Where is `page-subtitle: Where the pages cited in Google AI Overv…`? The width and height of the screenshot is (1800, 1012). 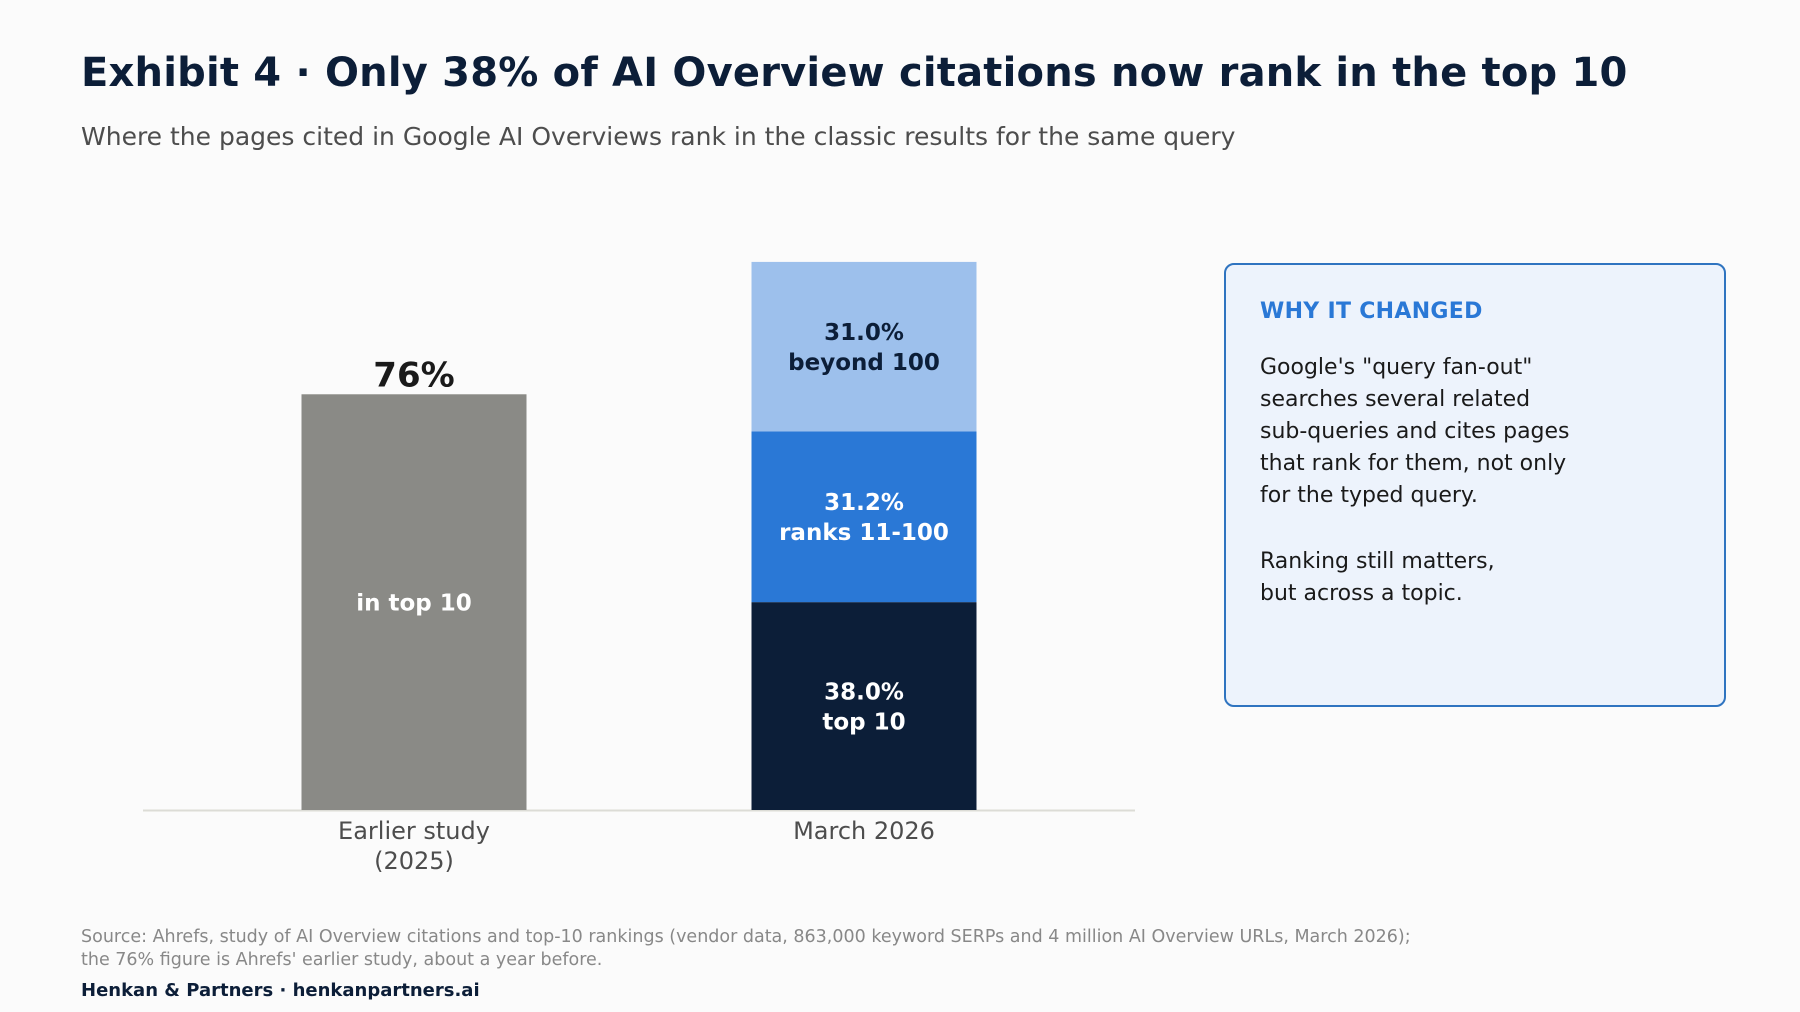 page-subtitle: Where the pages cited in Google AI Overv… is located at coordinates (658, 136).